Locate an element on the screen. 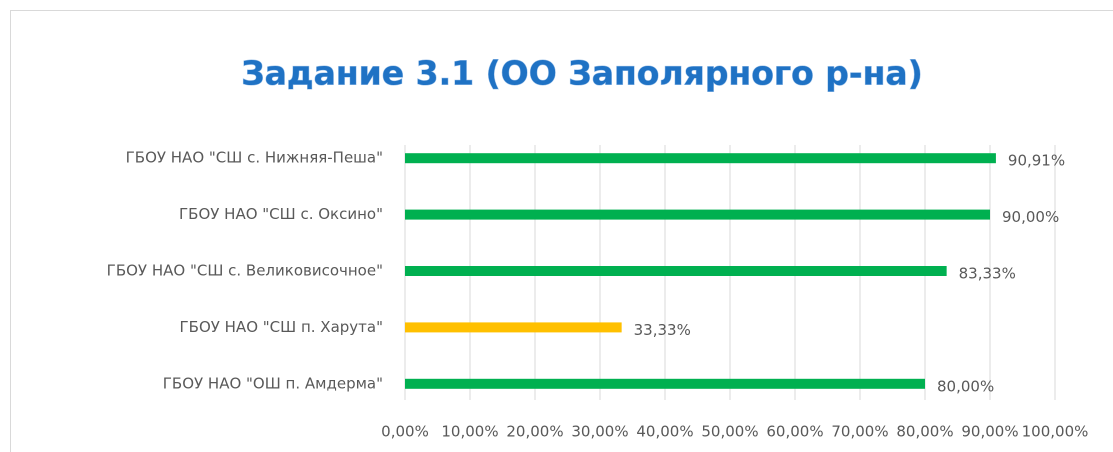 This screenshot has height=452, width=1113. x-tick-label: 100,00% is located at coordinates (1055, 432).